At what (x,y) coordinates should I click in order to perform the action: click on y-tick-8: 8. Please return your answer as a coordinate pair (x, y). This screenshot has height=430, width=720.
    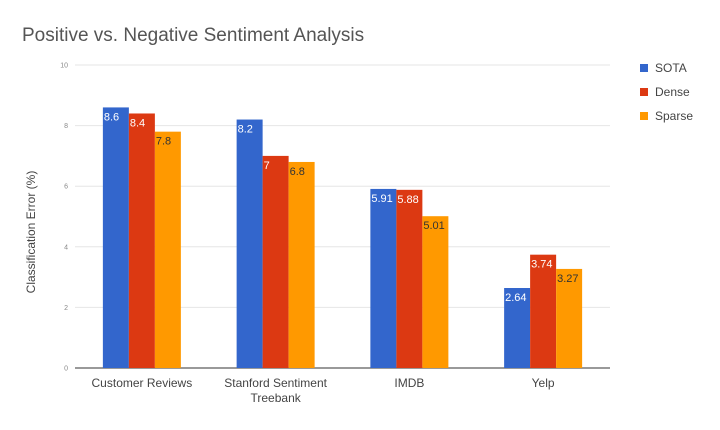
    Looking at the image, I should click on (66, 126).